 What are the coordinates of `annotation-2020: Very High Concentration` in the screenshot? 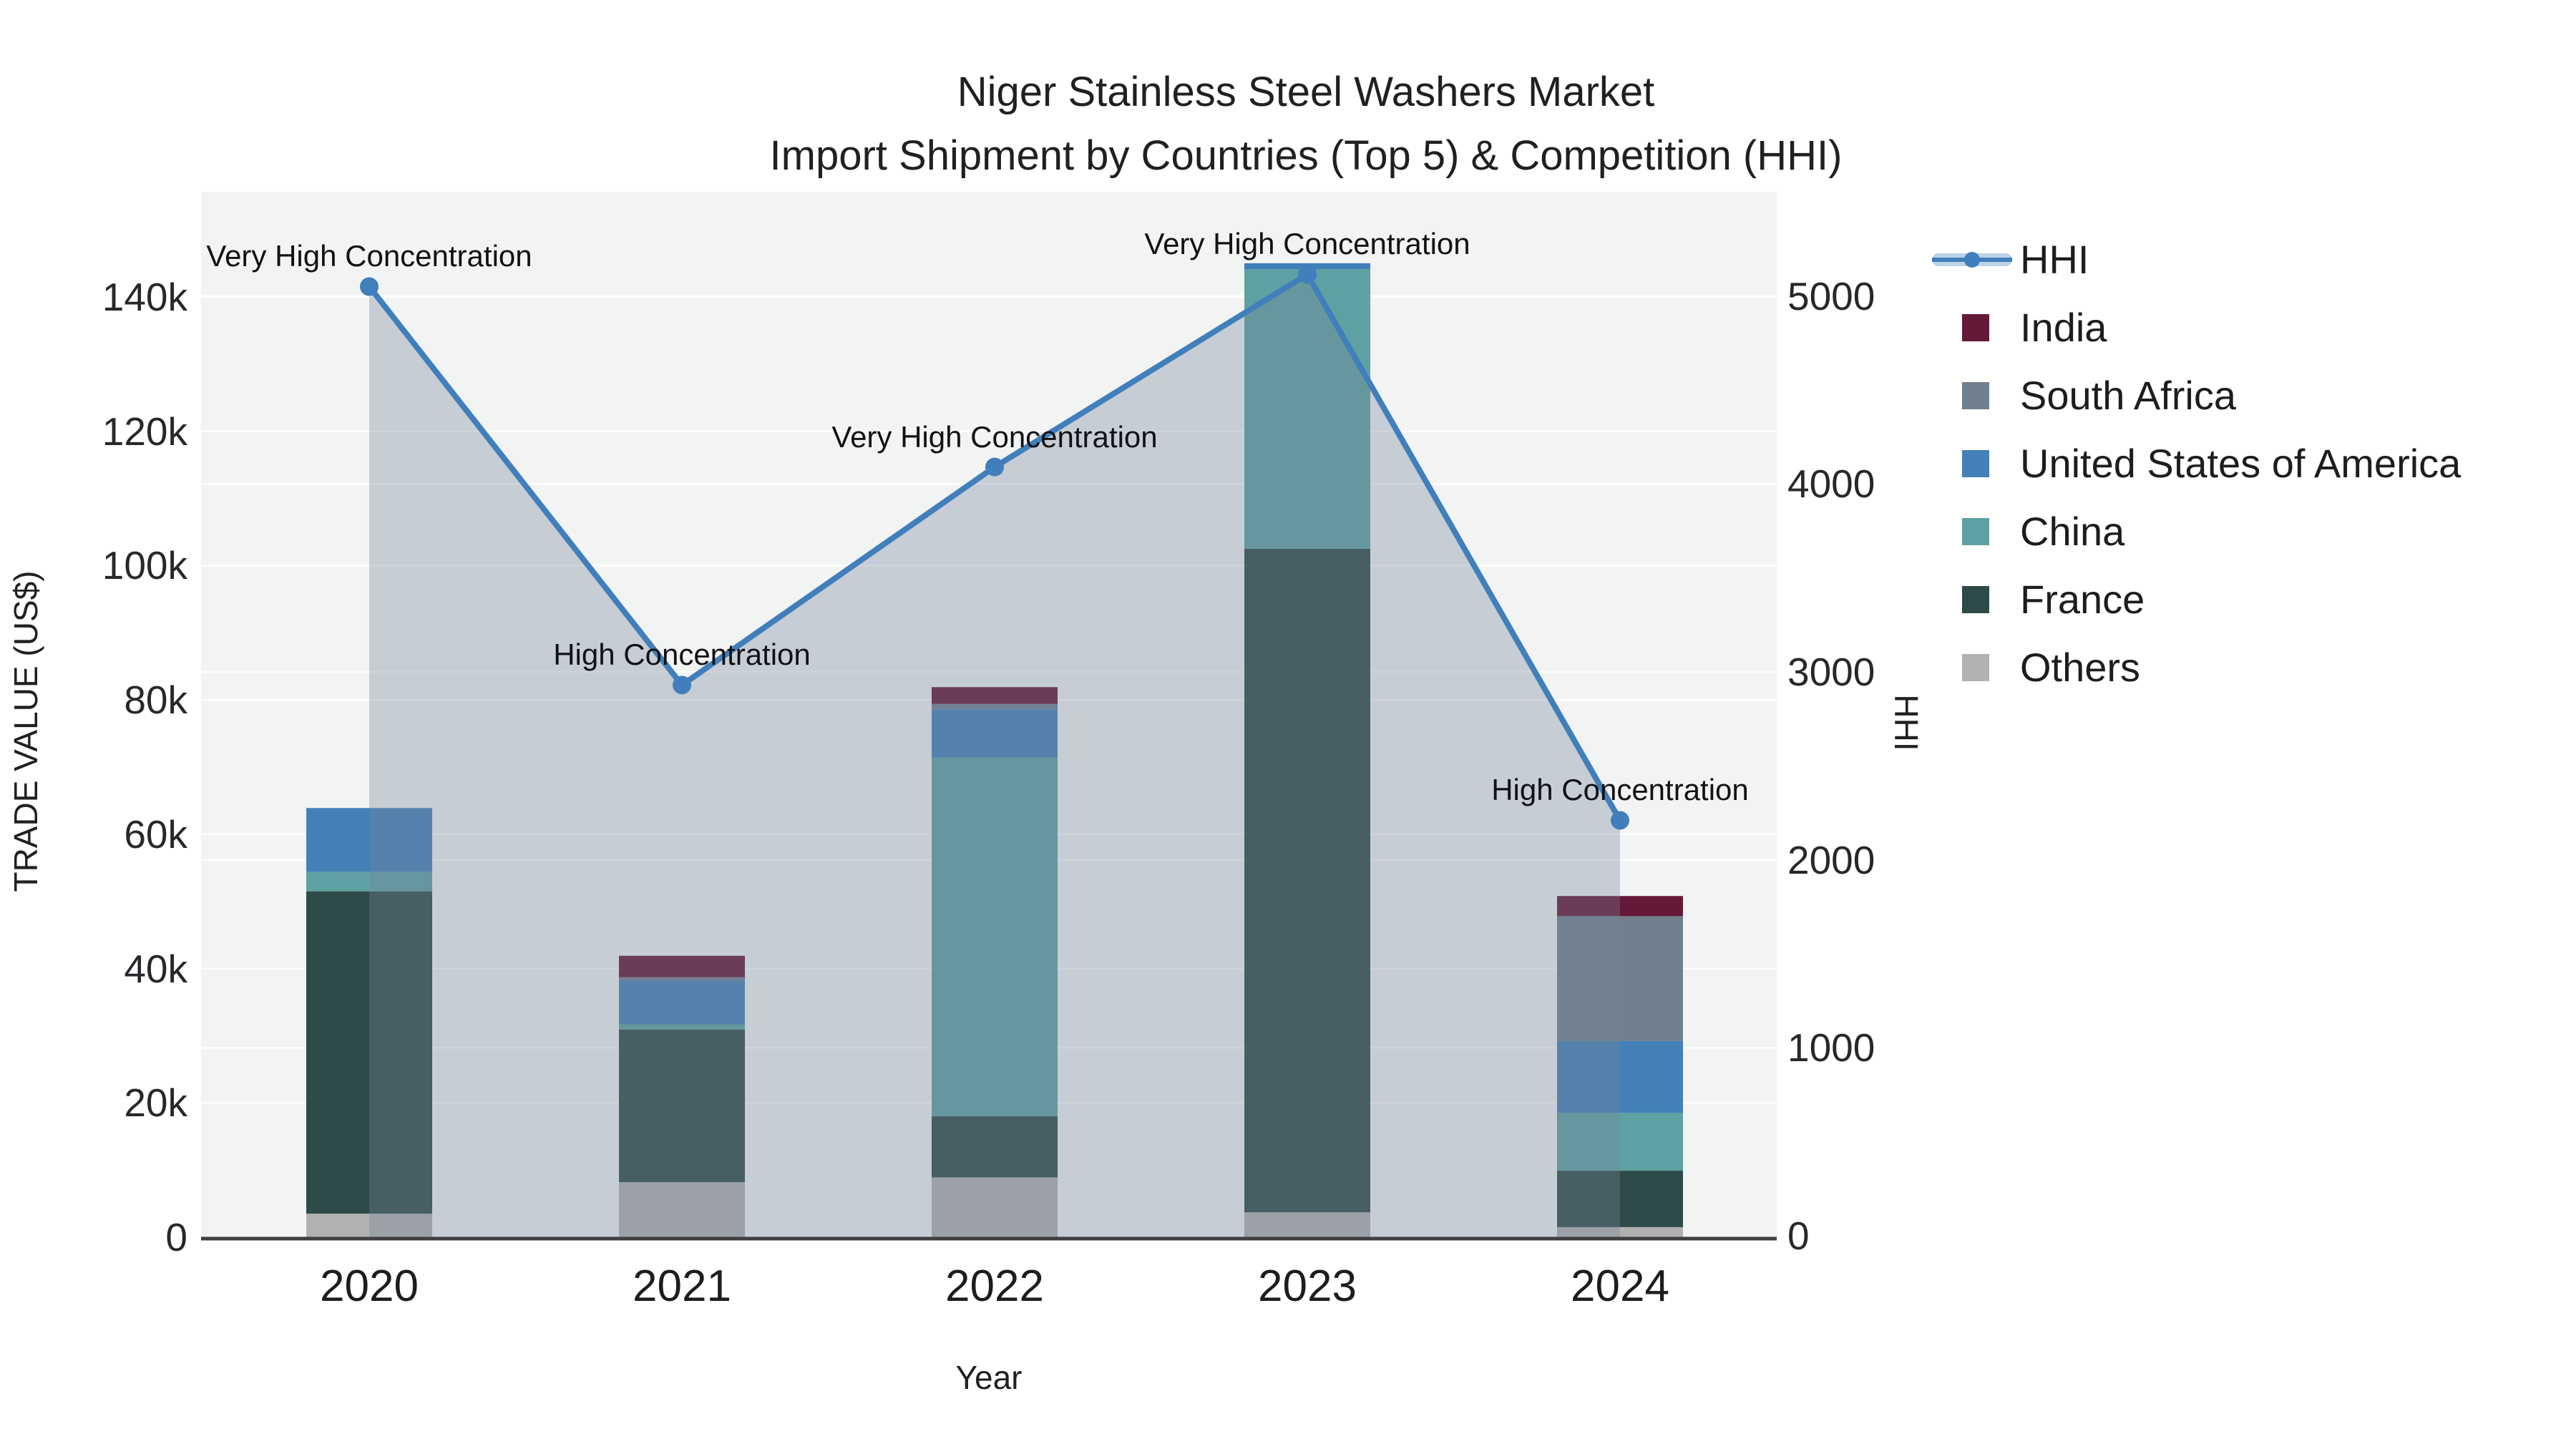 It's located at (369, 256).